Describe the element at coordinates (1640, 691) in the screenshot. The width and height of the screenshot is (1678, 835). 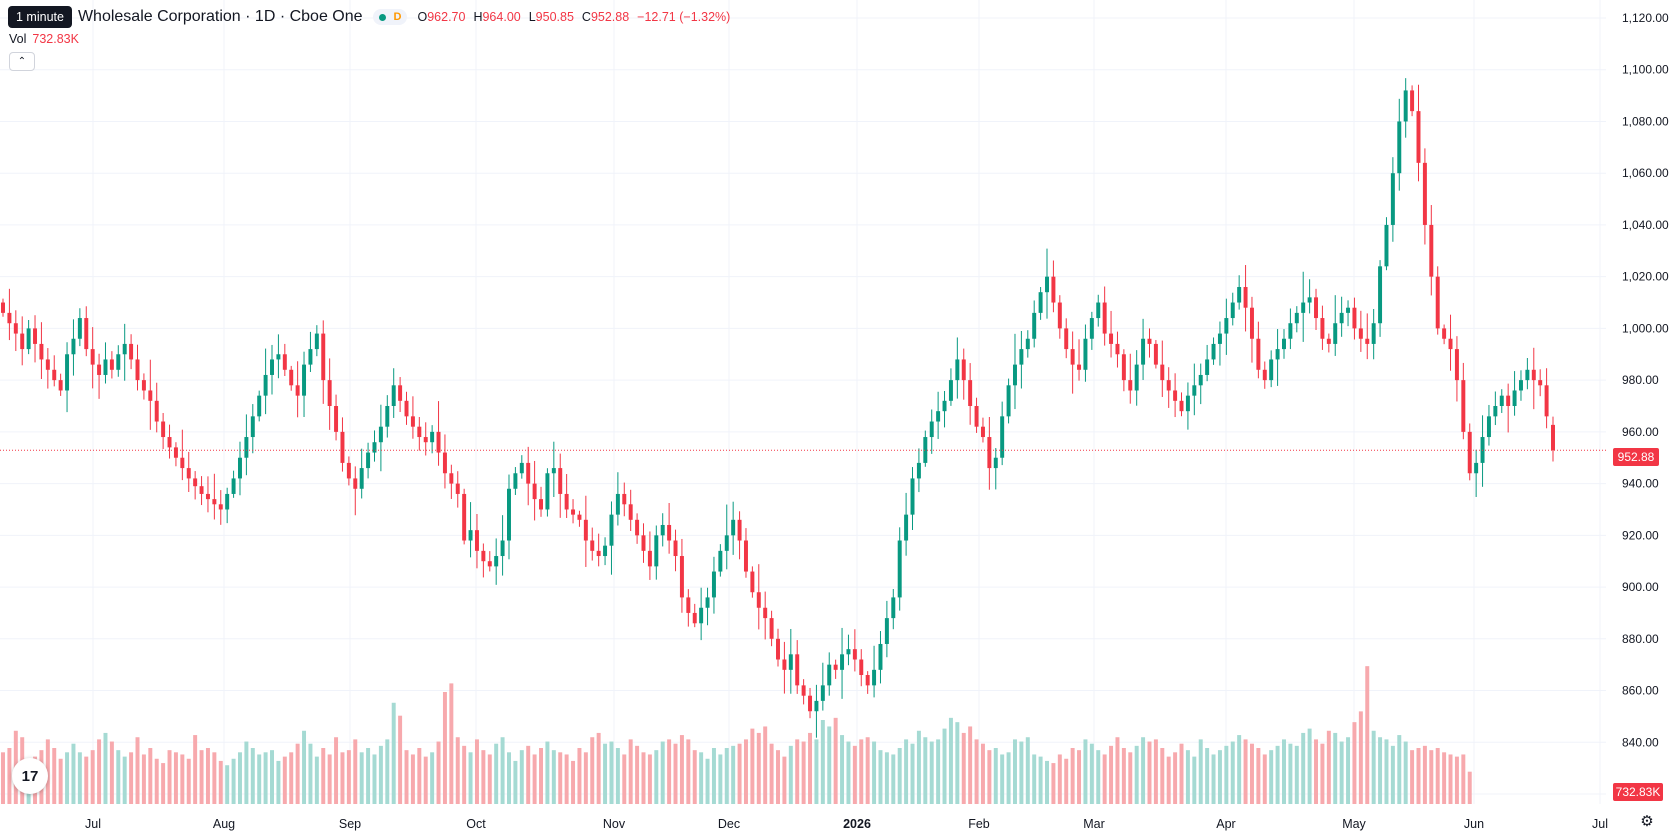
I see `y-tick-label: 860.00` at that location.